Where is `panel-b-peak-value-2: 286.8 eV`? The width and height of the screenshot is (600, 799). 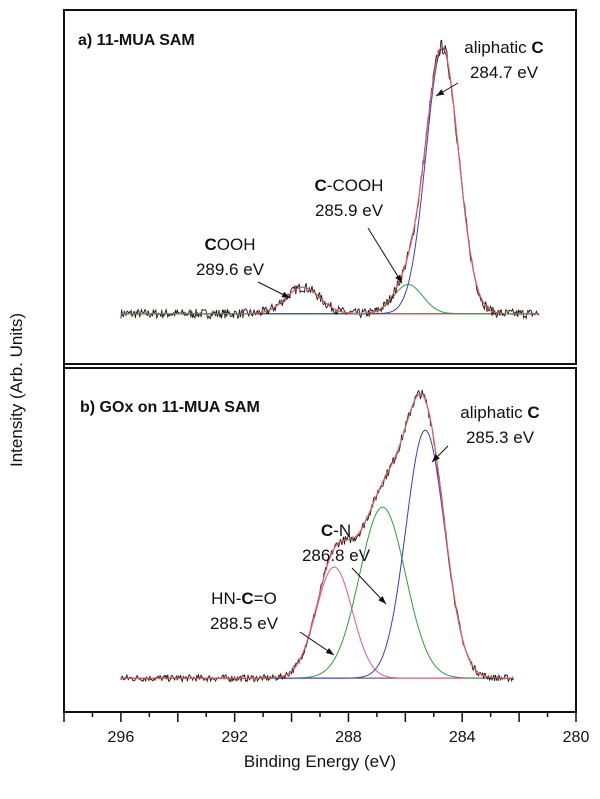
panel-b-peak-value-2: 286.8 eV is located at coordinates (336, 555).